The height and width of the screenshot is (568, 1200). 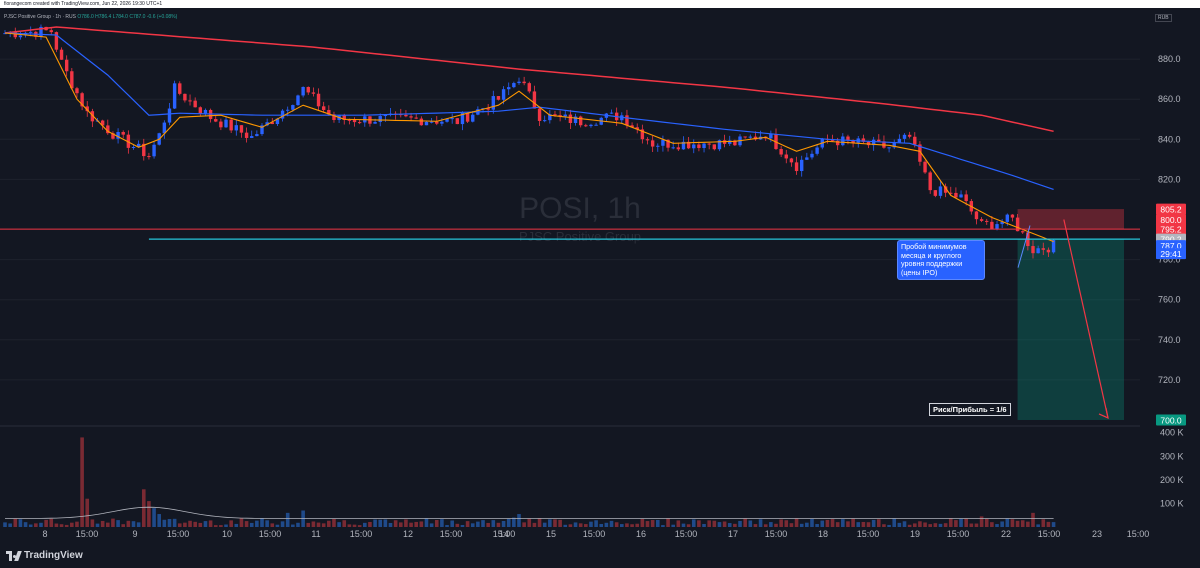 I want to click on profit-zone, so click(x=1070, y=329).